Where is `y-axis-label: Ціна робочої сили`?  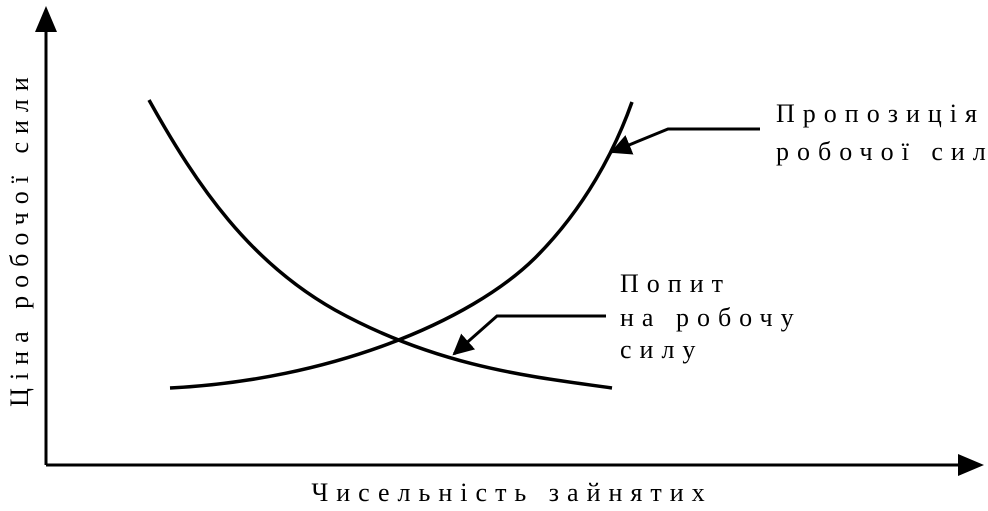 y-axis-label: Ціна робочої сили is located at coordinates (19, 238).